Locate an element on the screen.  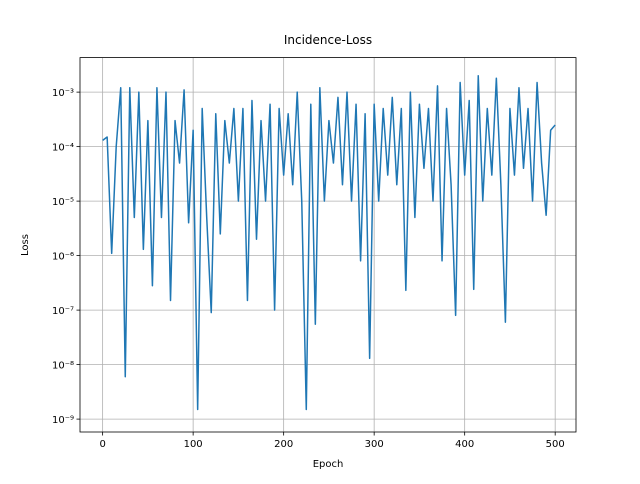
y-tick-label: 10⁻⁸ is located at coordinates (63, 366).